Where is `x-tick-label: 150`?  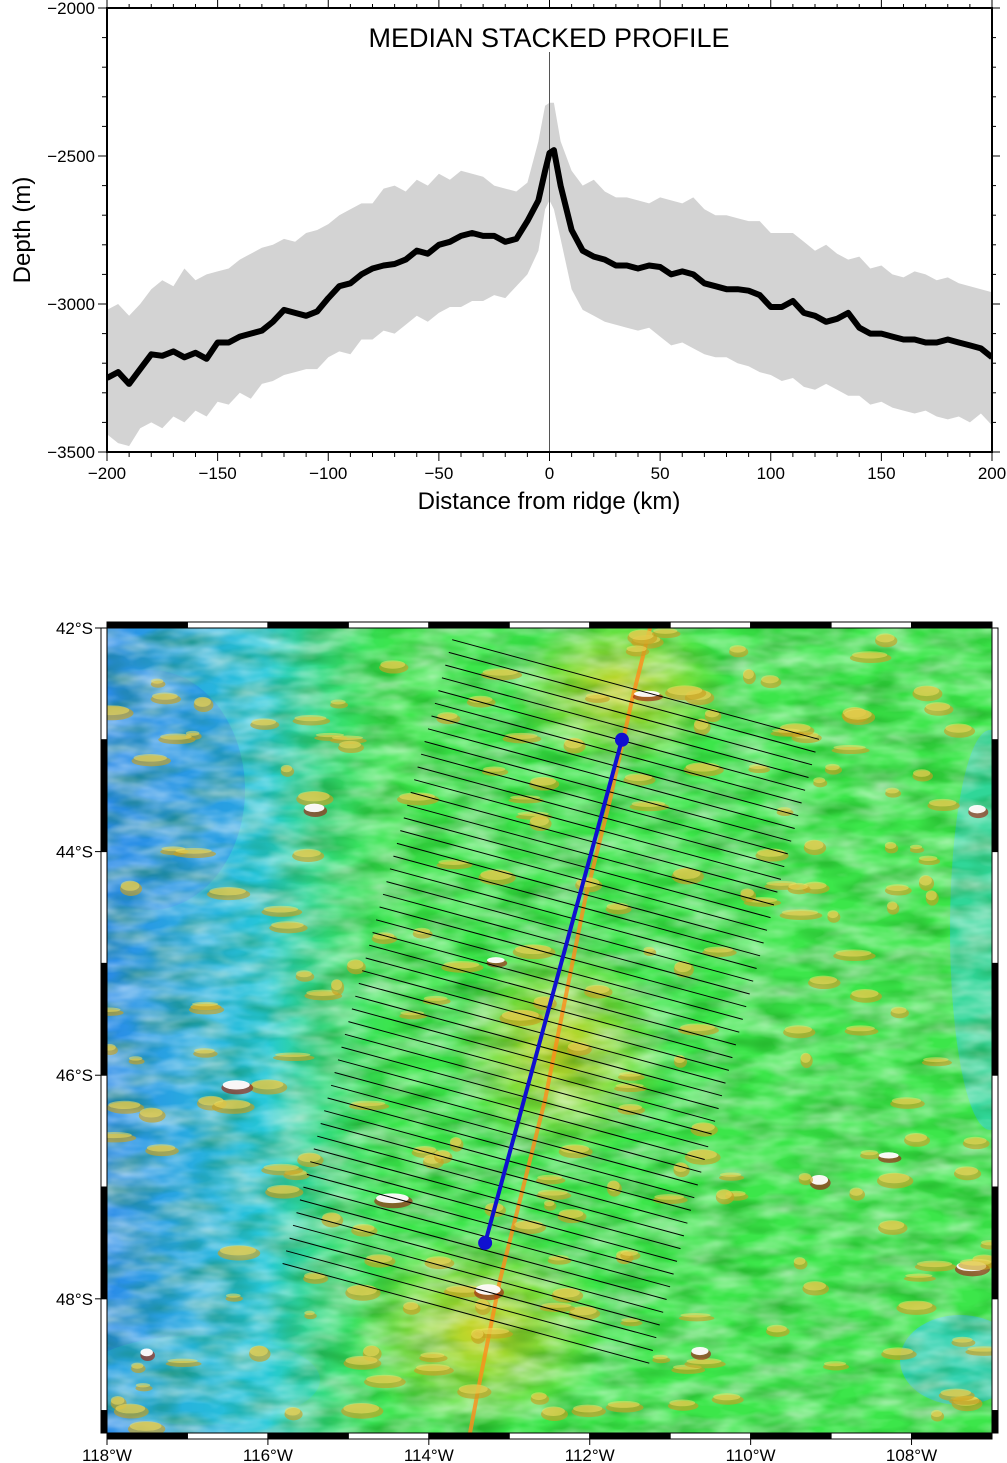 x-tick-label: 150 is located at coordinates (881, 473).